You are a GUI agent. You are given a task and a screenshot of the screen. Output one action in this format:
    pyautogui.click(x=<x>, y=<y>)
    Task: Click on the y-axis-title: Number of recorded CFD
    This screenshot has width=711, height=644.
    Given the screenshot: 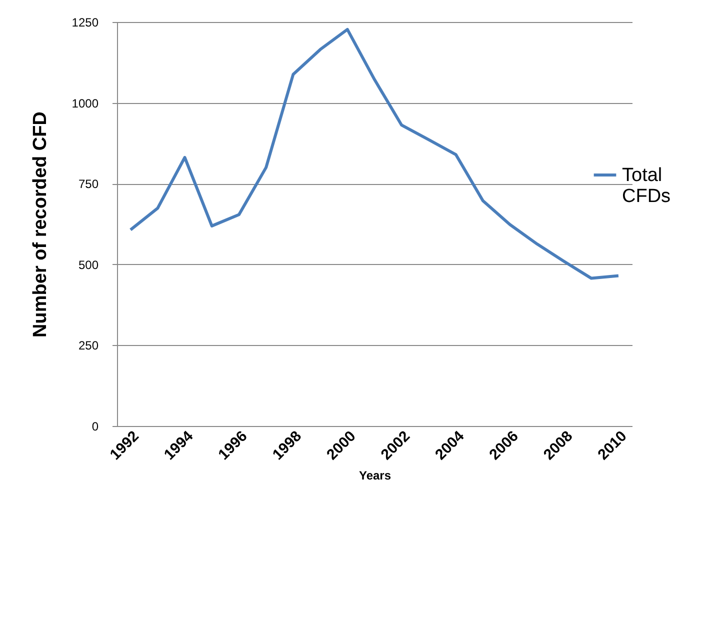 What is the action you would take?
    pyautogui.click(x=40, y=225)
    